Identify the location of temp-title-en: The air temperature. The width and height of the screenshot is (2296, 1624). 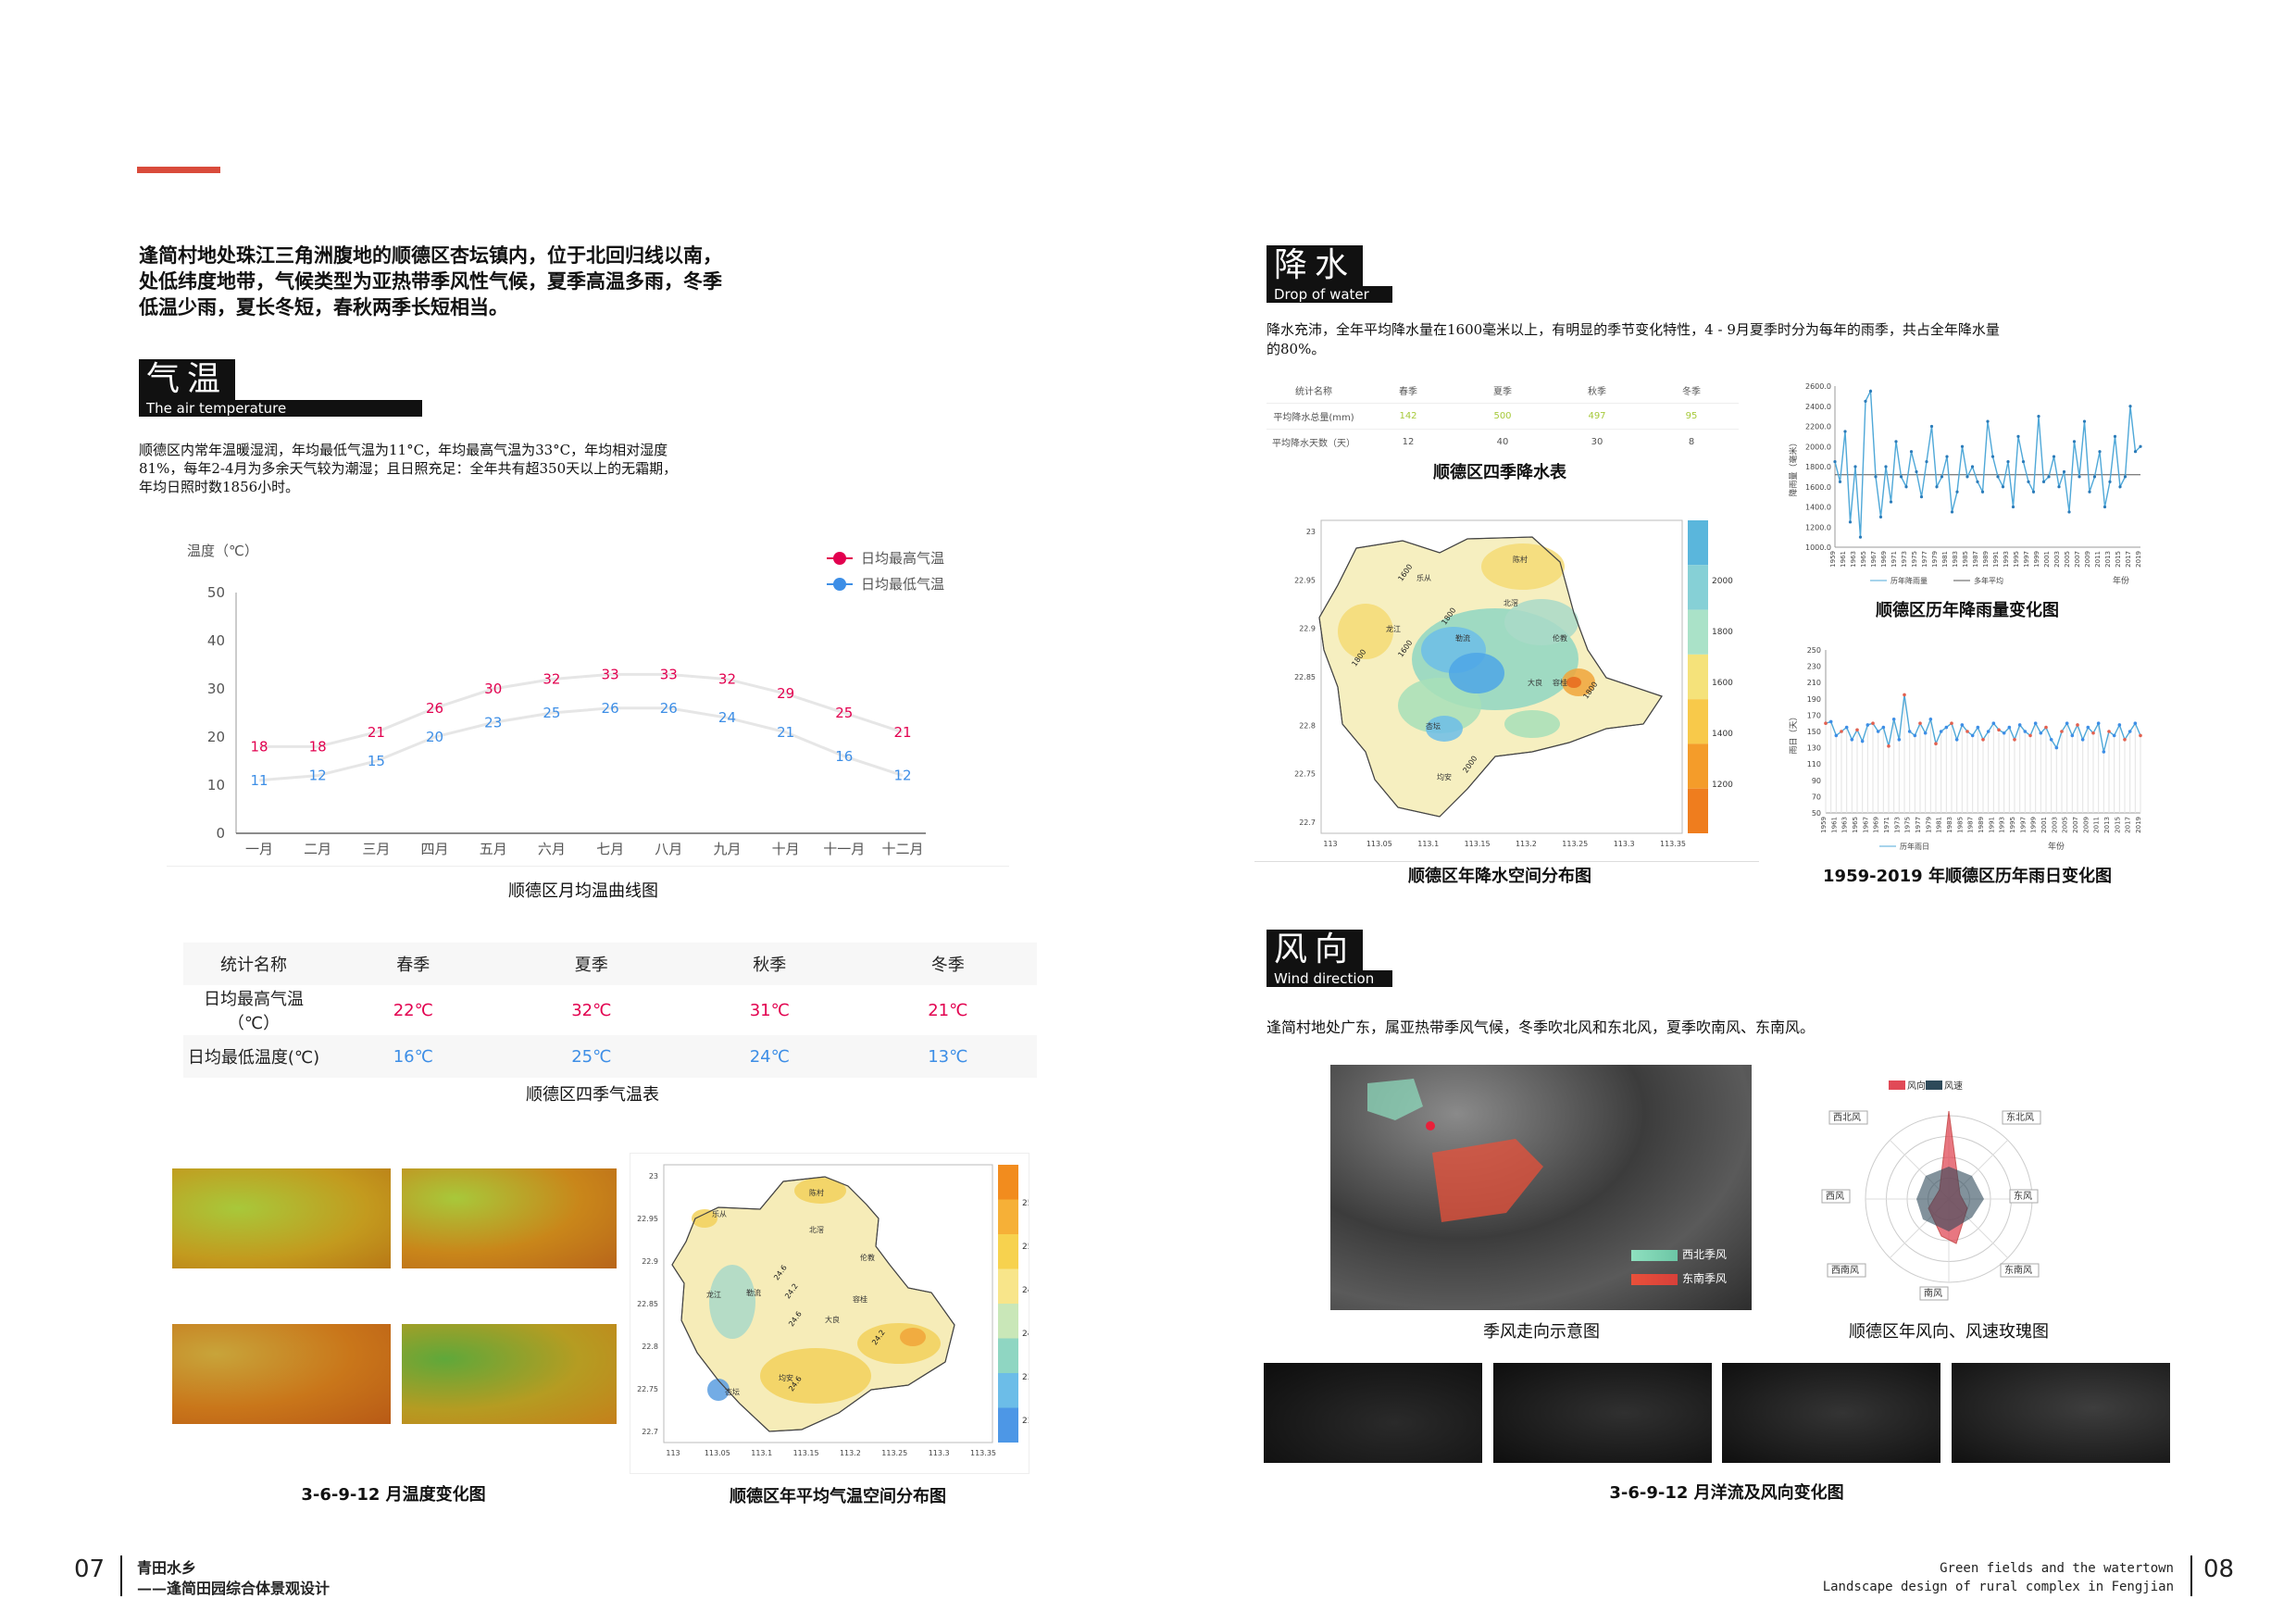
(280, 408).